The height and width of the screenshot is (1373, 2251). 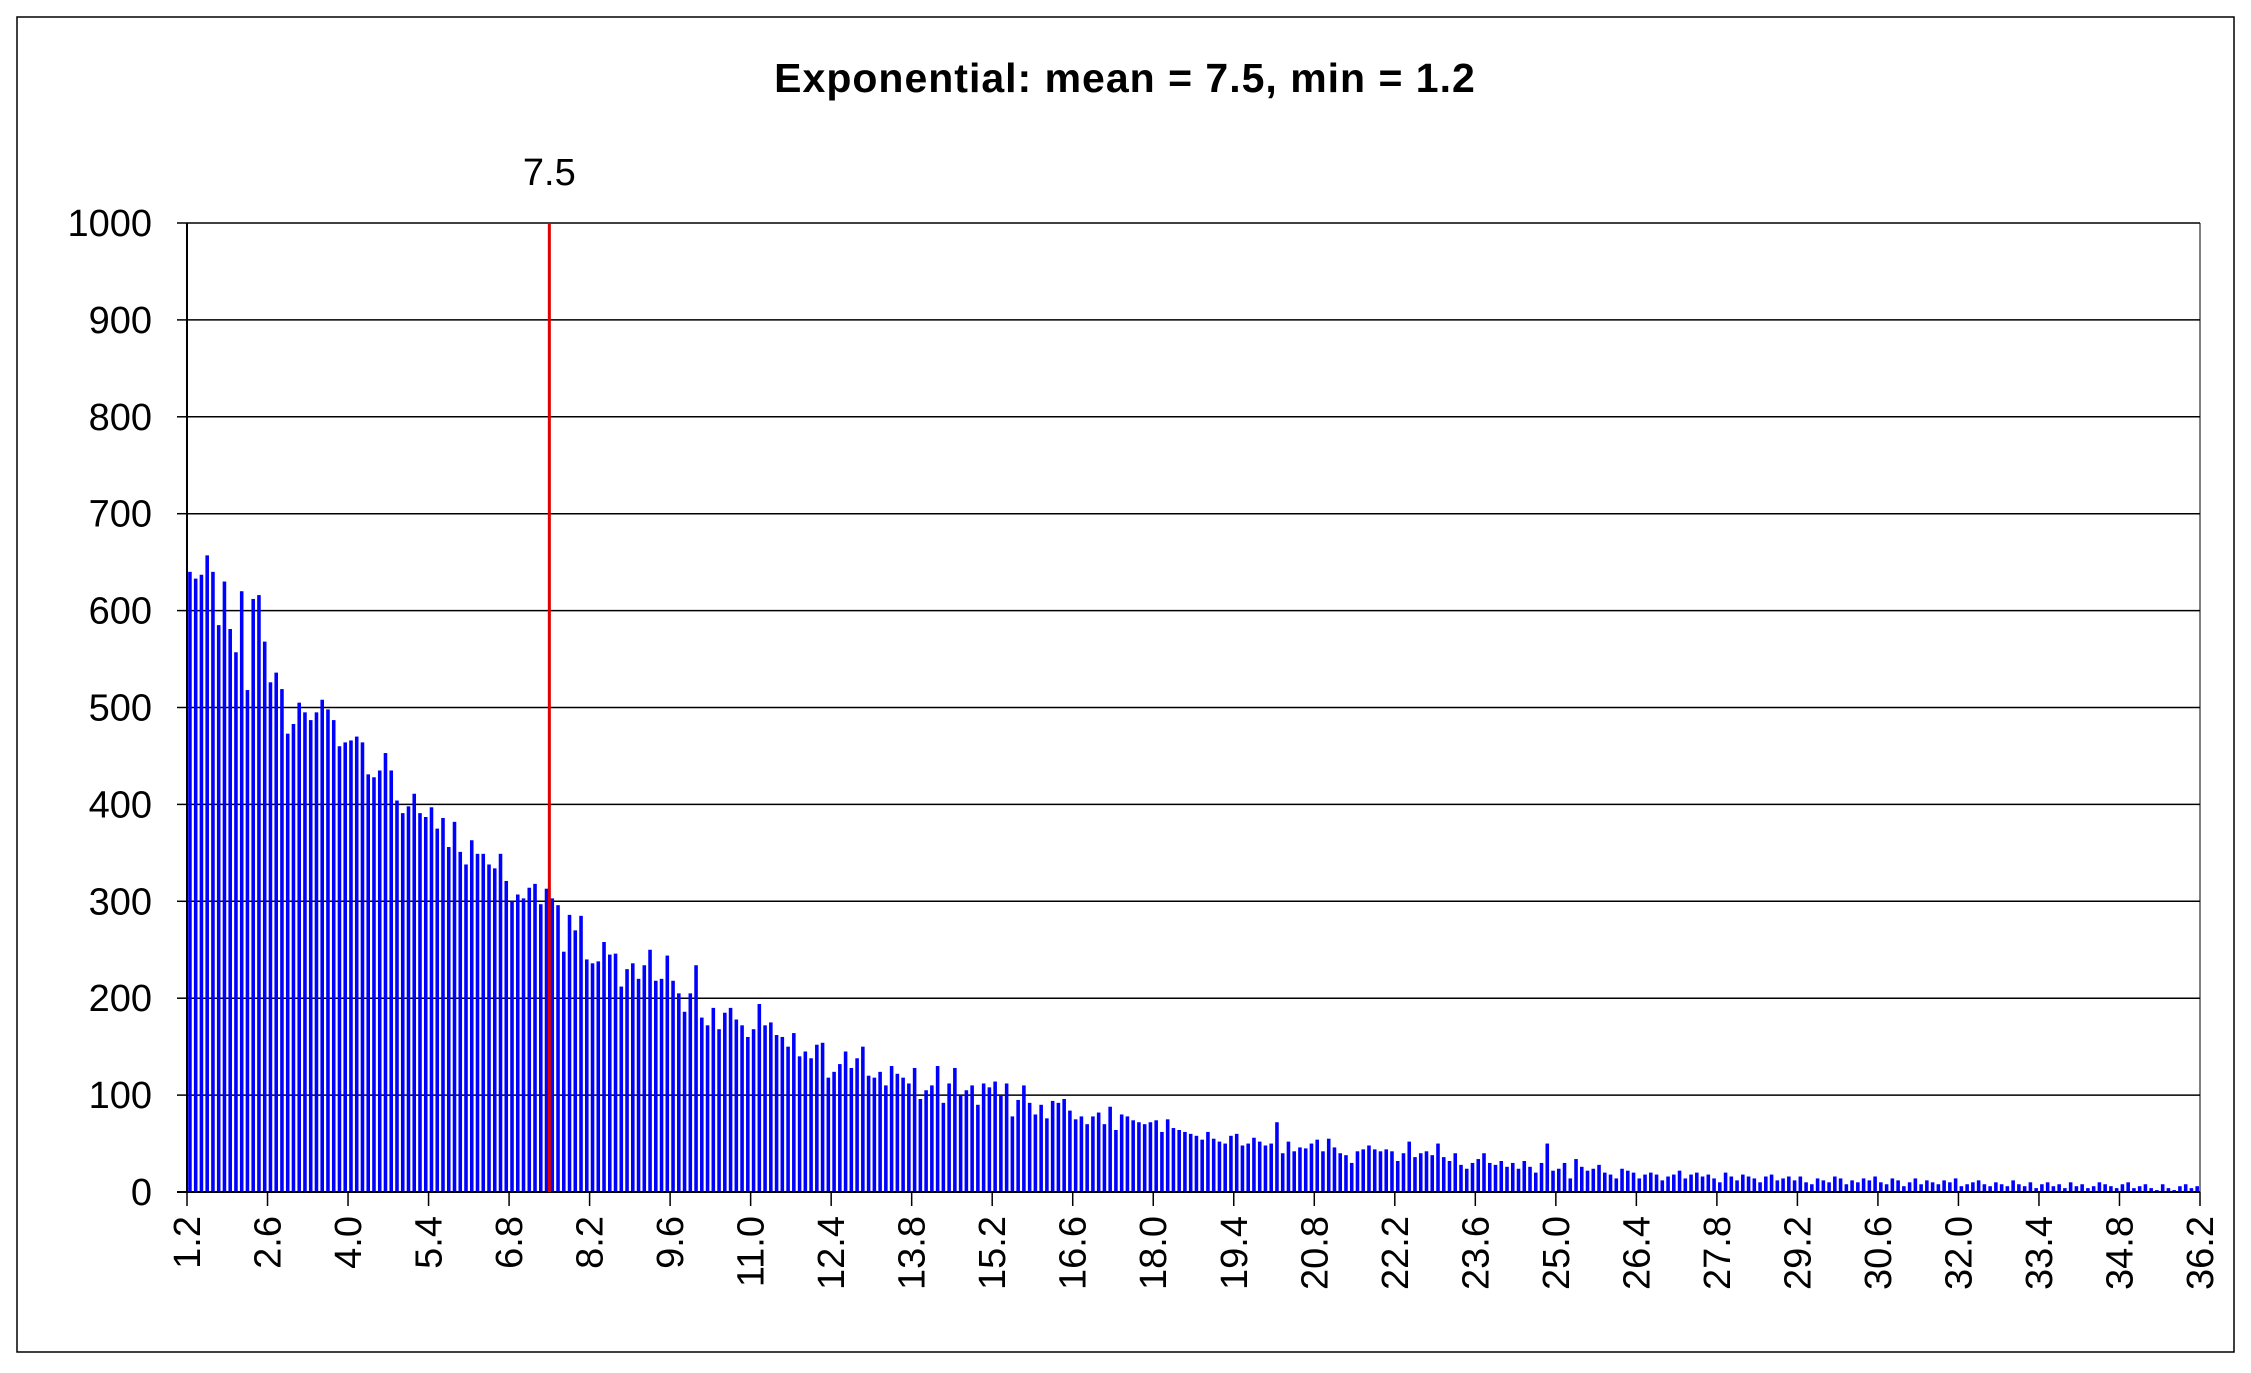 I want to click on x-tick-label: 22.2, so click(x=1396, y=1253).